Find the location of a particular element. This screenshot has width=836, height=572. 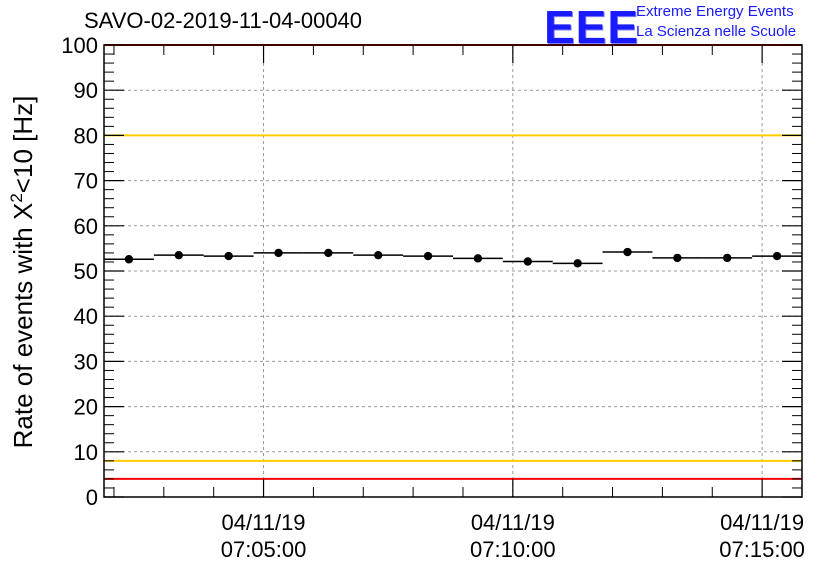

y-tick-label: 100 is located at coordinates (79, 45).